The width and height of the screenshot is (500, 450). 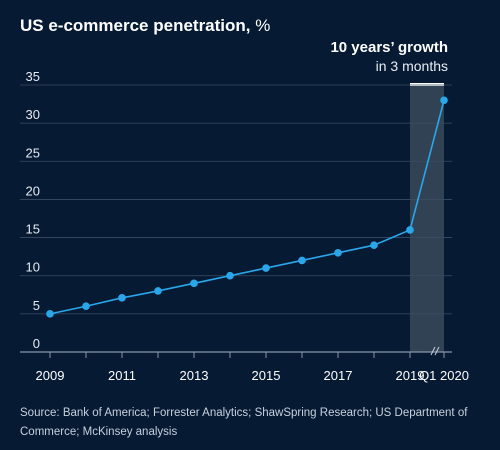 I want to click on chart-title: US e-commerce penetration, %, so click(x=145, y=26).